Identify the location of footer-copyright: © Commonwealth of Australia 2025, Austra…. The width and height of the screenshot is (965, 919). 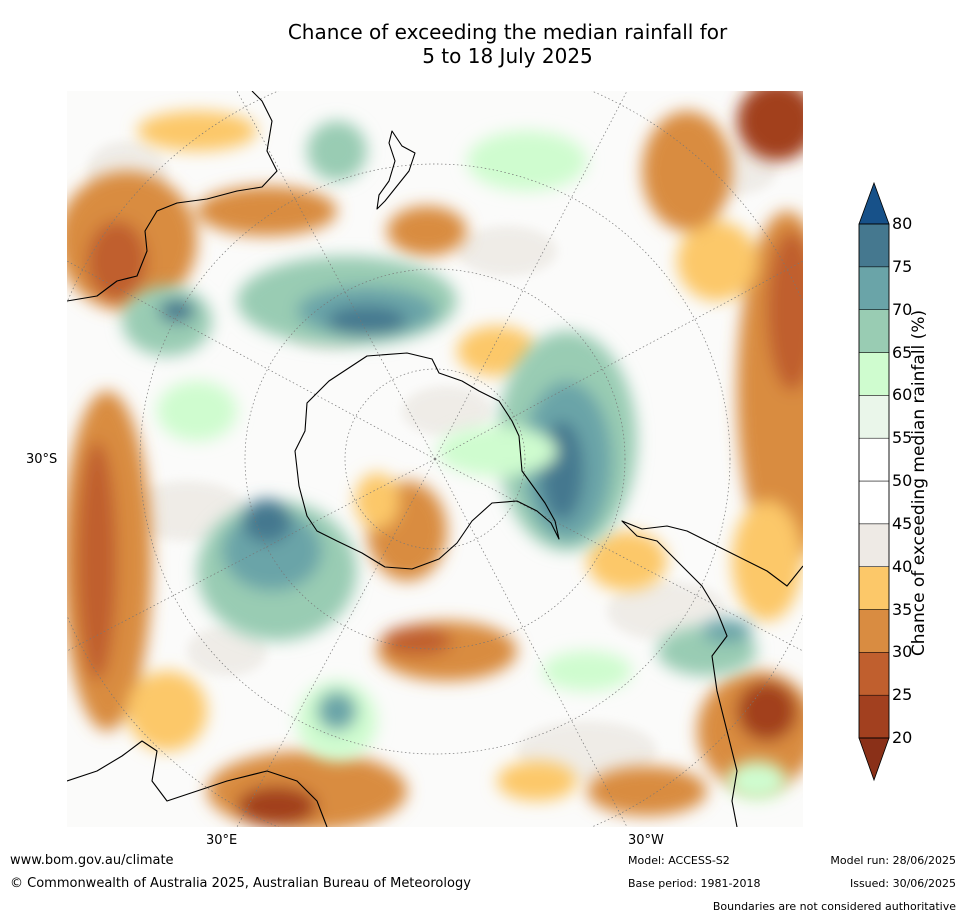
(240, 883).